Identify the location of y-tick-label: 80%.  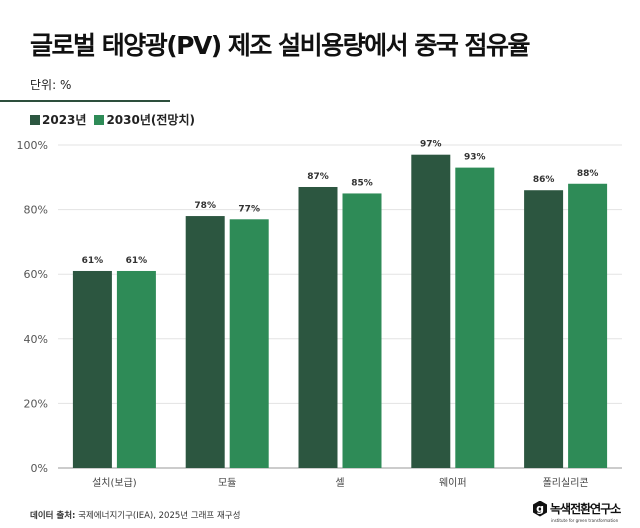
(36, 210).